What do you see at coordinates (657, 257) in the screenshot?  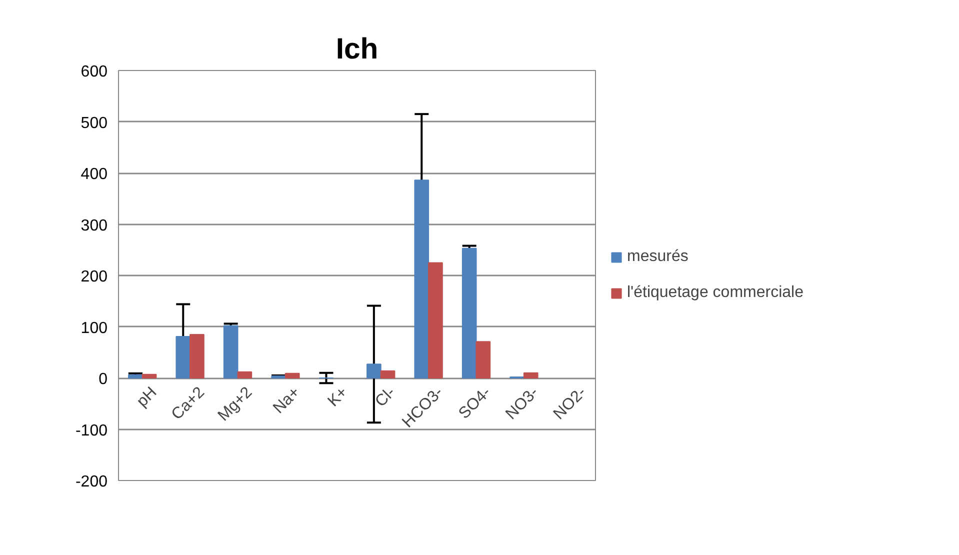 I see `legend-label: mesurés` at bounding box center [657, 257].